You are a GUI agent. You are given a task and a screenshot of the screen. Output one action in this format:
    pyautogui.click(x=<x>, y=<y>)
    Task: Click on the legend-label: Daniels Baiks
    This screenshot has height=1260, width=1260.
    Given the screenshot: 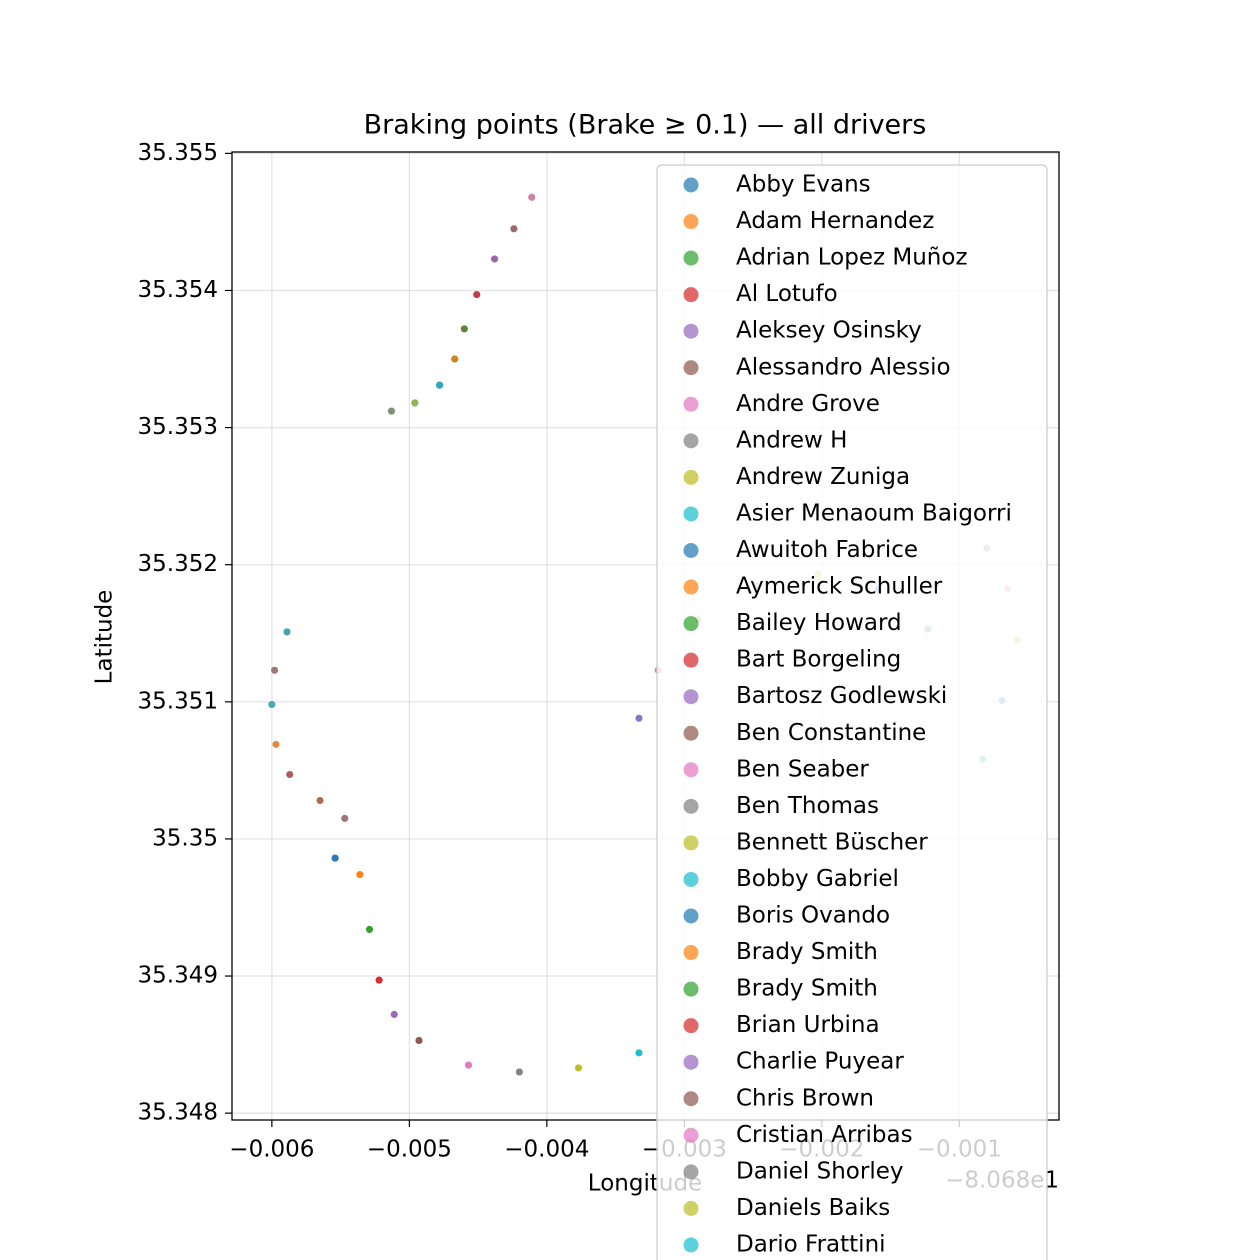 What is the action you would take?
    pyautogui.click(x=813, y=1208)
    